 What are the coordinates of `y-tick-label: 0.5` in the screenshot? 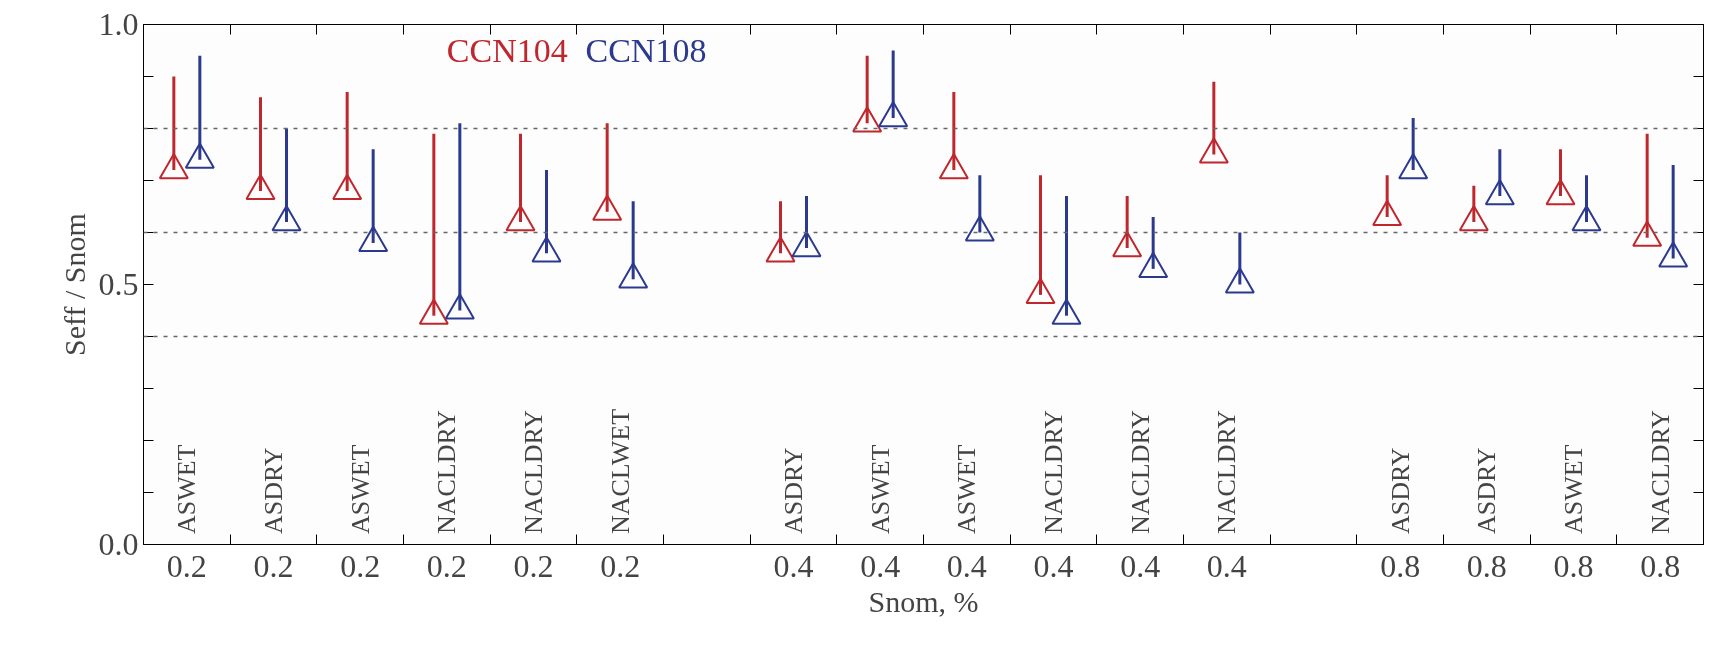 It's located at (118, 284).